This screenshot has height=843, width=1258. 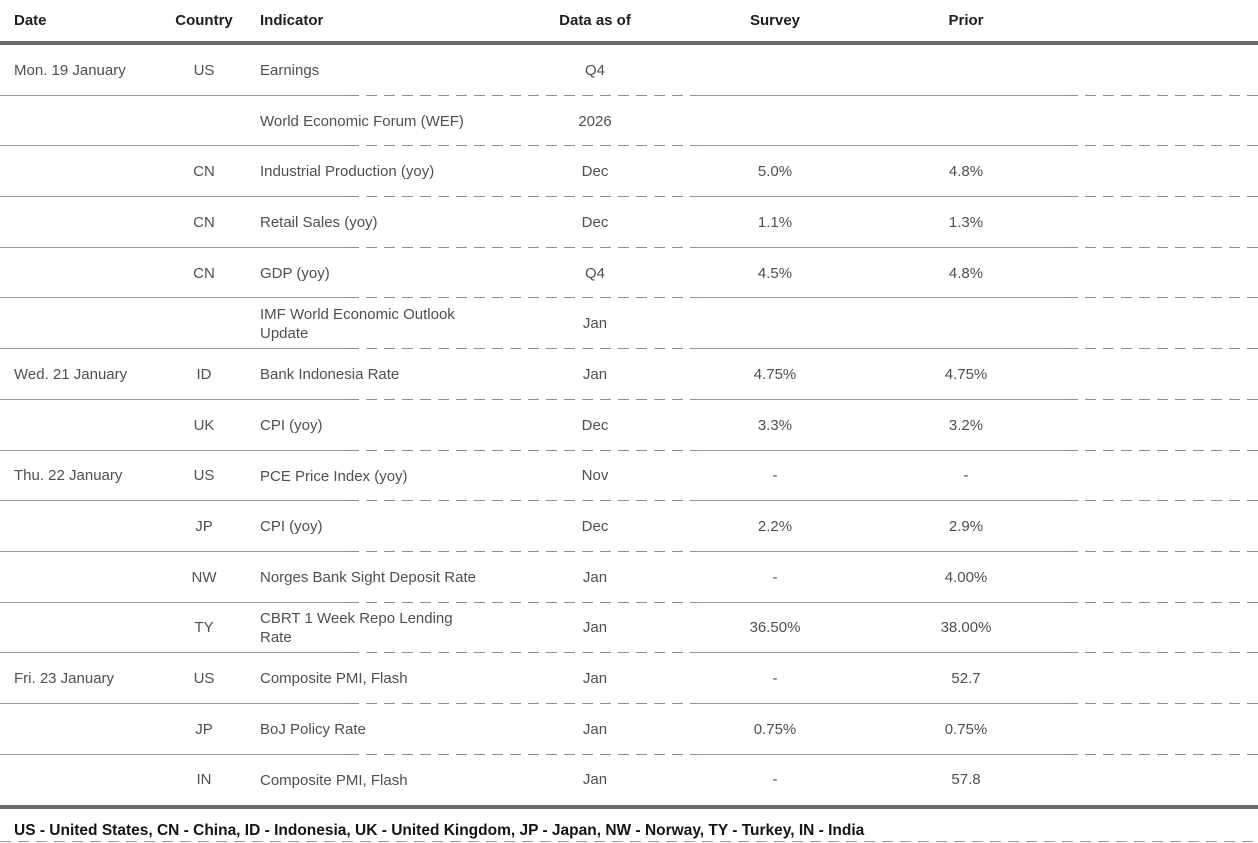 I want to click on row-indicator-cell: CBRT 1 Week Repo Lending Rate, so click(x=396, y=628).